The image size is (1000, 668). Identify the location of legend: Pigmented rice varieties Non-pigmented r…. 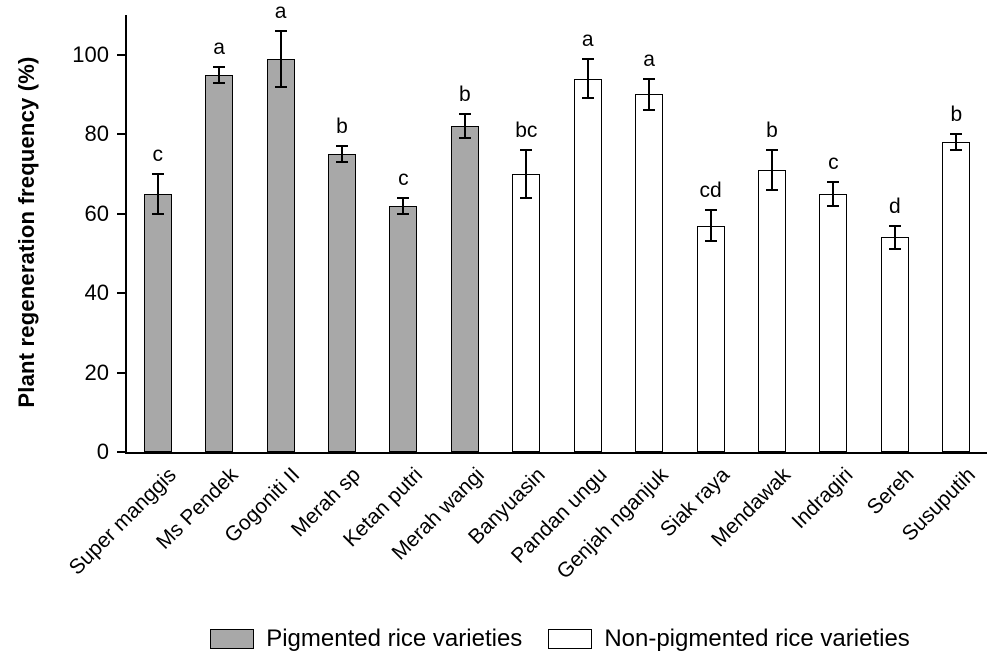
(500, 639).